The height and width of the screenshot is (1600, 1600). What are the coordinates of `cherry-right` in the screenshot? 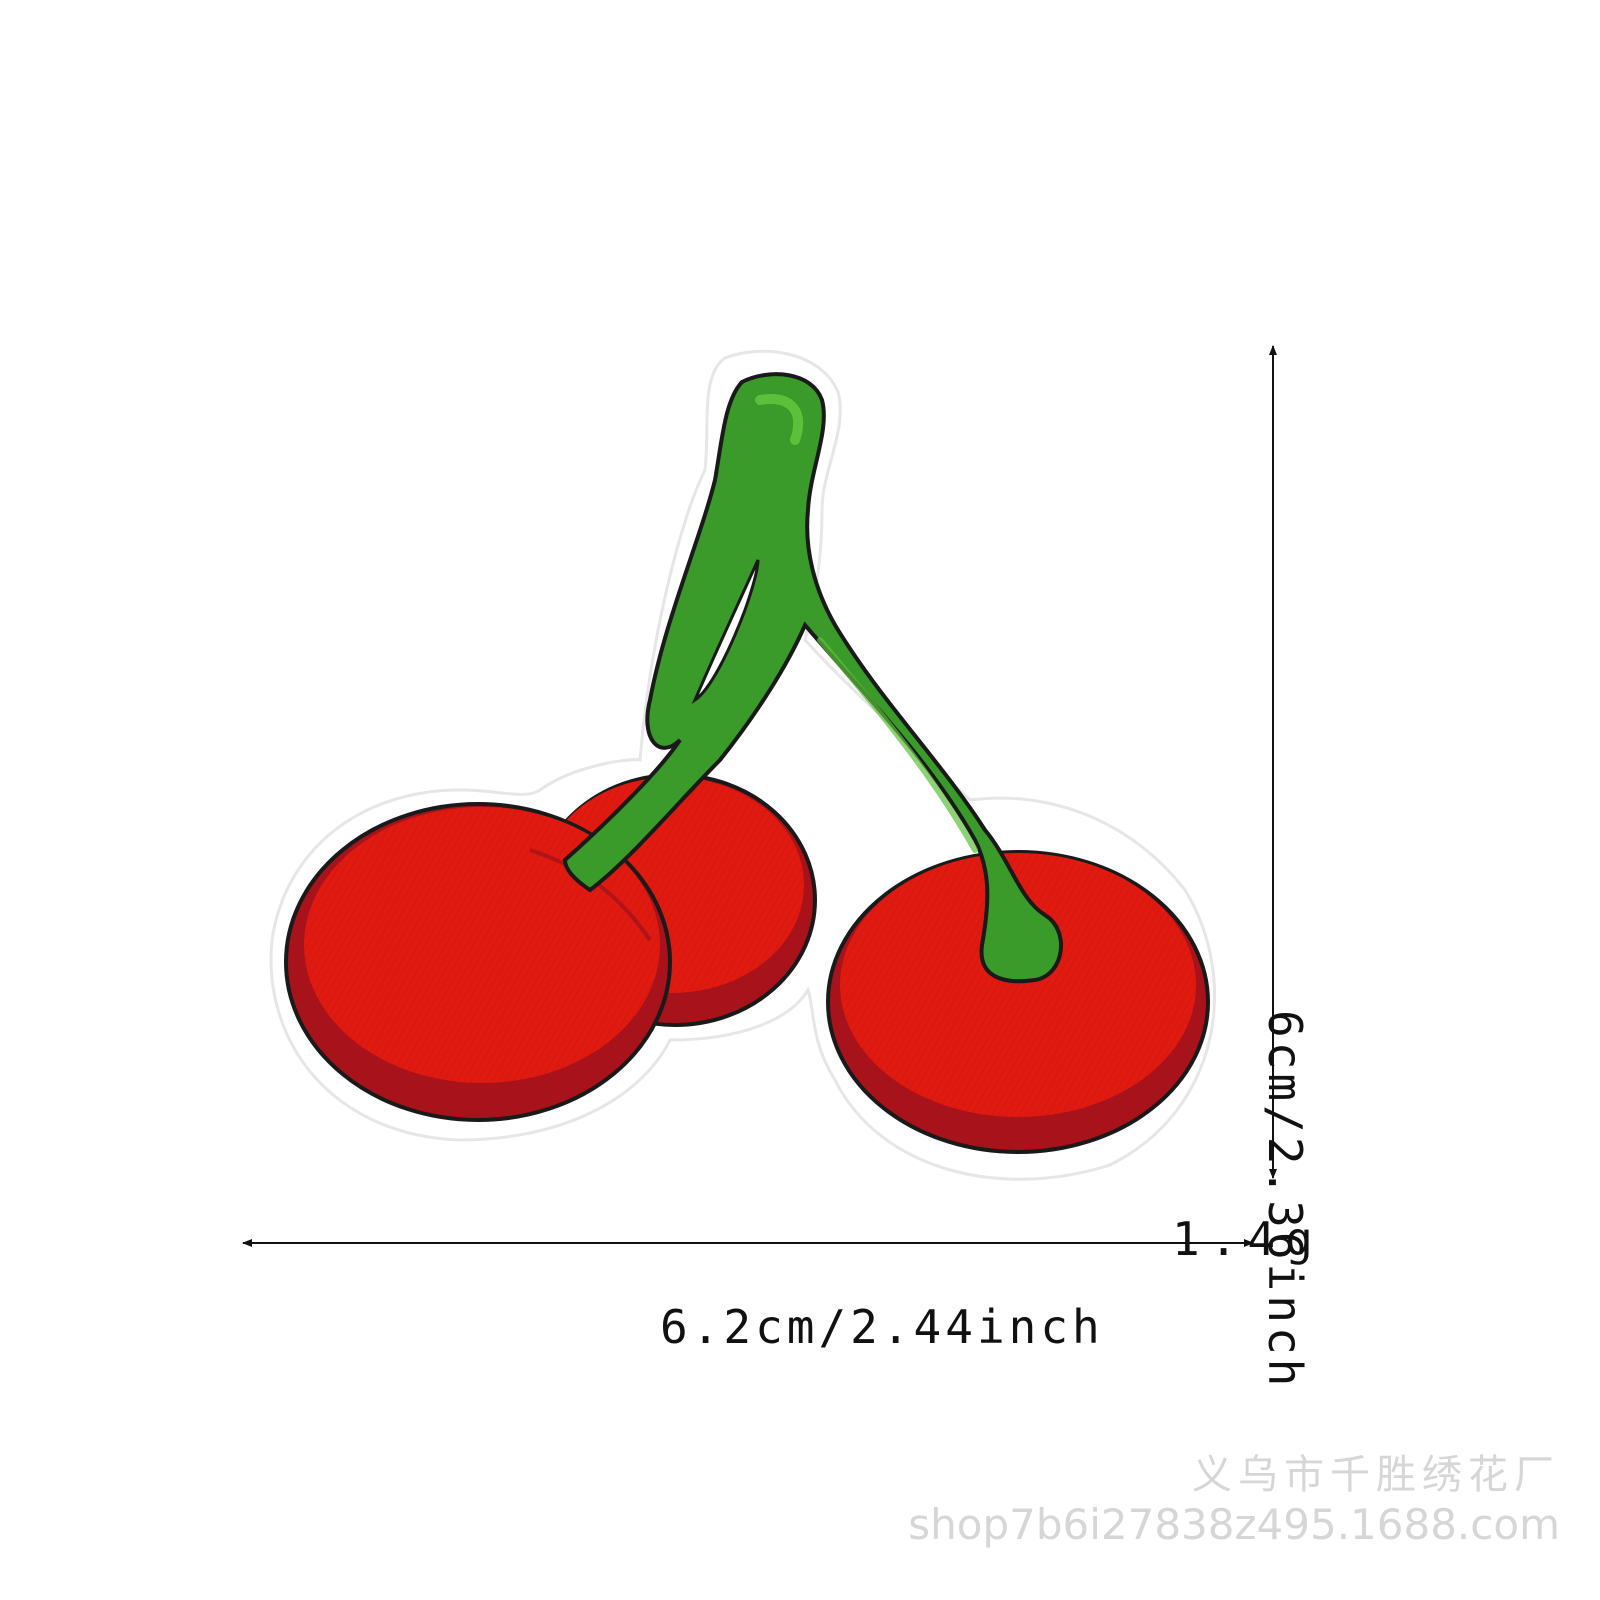 It's located at (1018, 1002).